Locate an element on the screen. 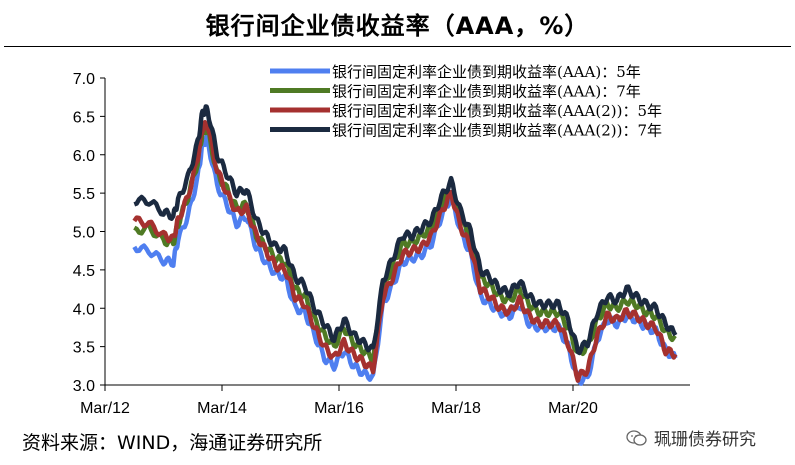  y-tick-label: 5.0 is located at coordinates (84, 233).